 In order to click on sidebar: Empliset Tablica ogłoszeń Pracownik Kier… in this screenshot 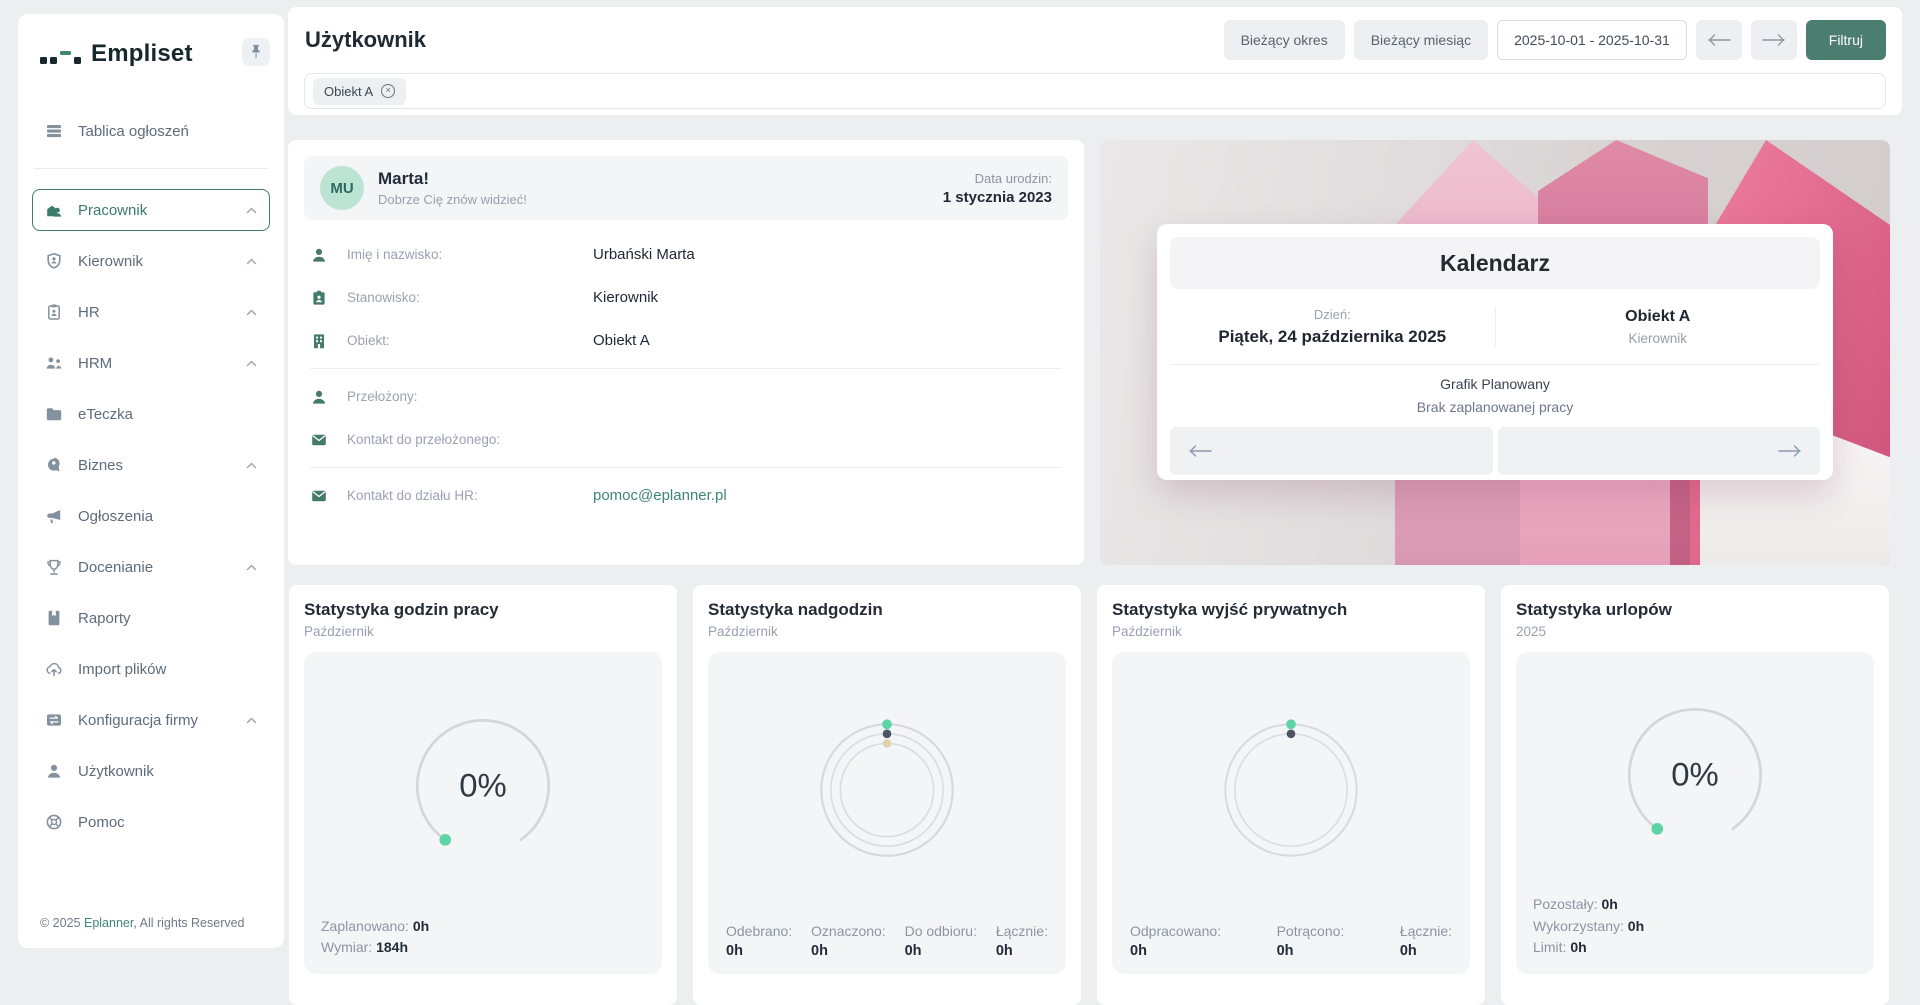, I will do `click(151, 481)`.